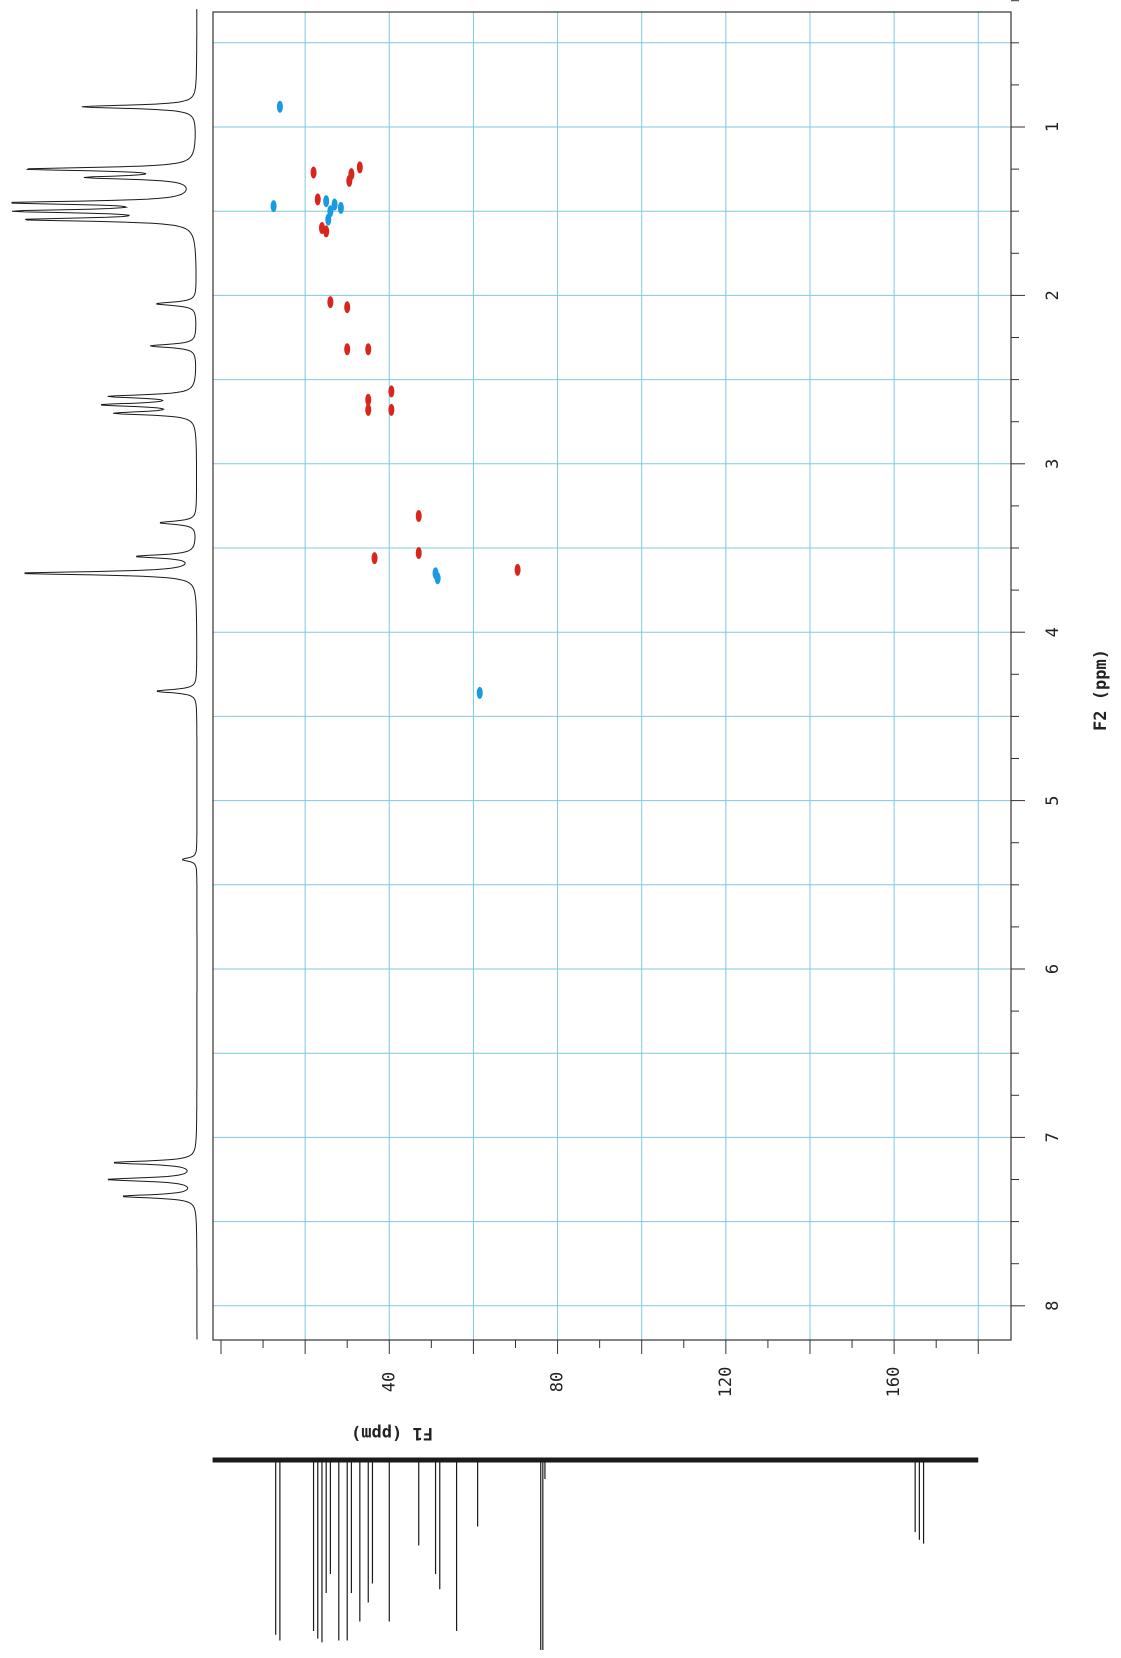  I want to click on cross-peaks, so click(395, 399).